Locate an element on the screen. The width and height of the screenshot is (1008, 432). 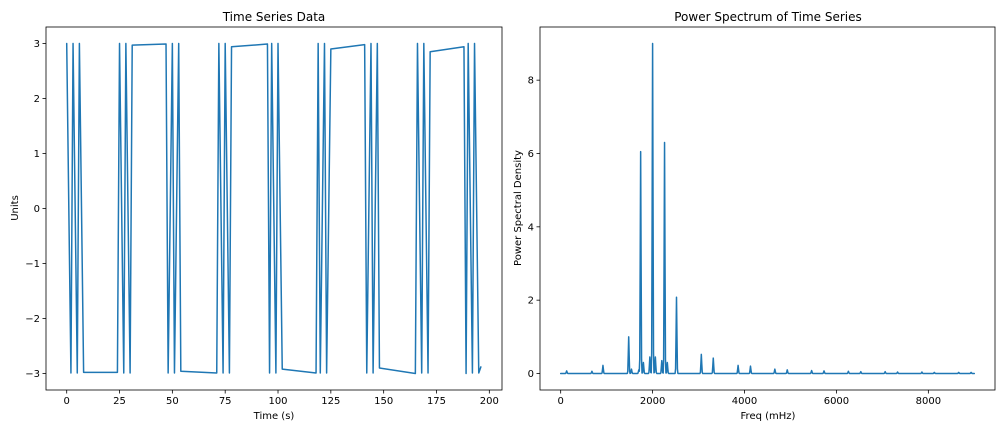
time-series-y-tick-label: −1 is located at coordinates (32, 264).